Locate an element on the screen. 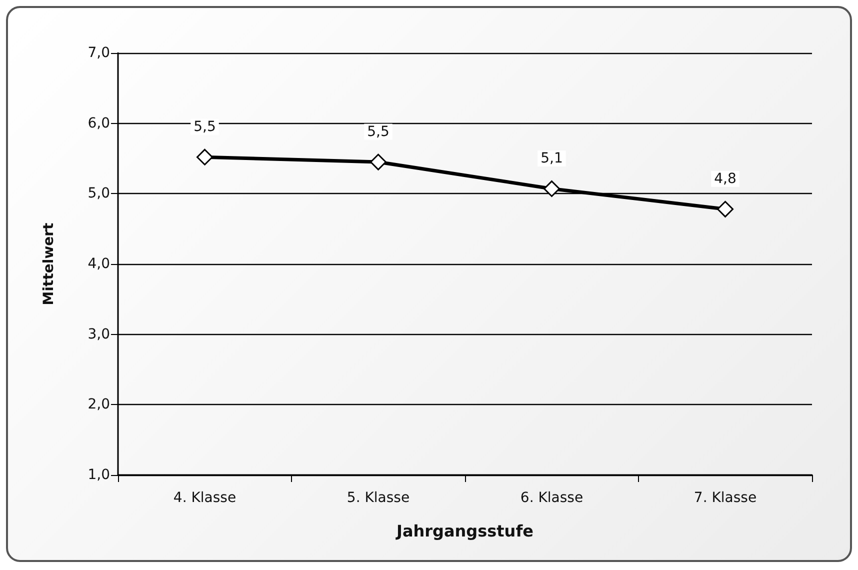 The height and width of the screenshot is (570, 858). x-tick-label: 6. Klasse is located at coordinates (552, 498).